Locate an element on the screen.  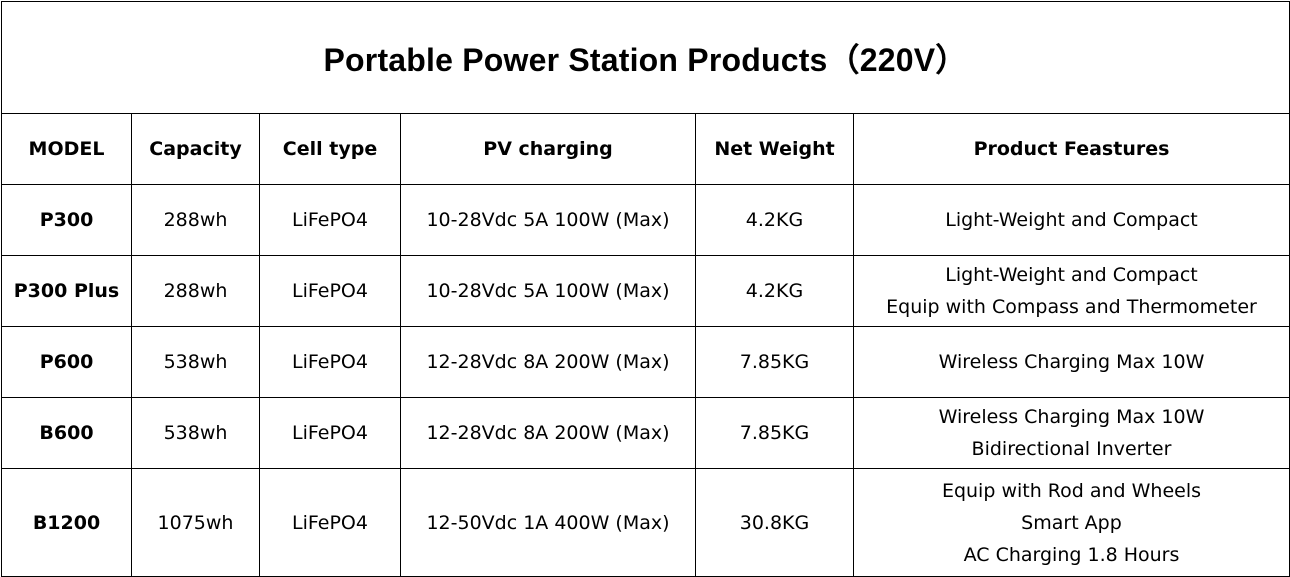
net-weight-cell: 30.8KG is located at coordinates (774, 522).